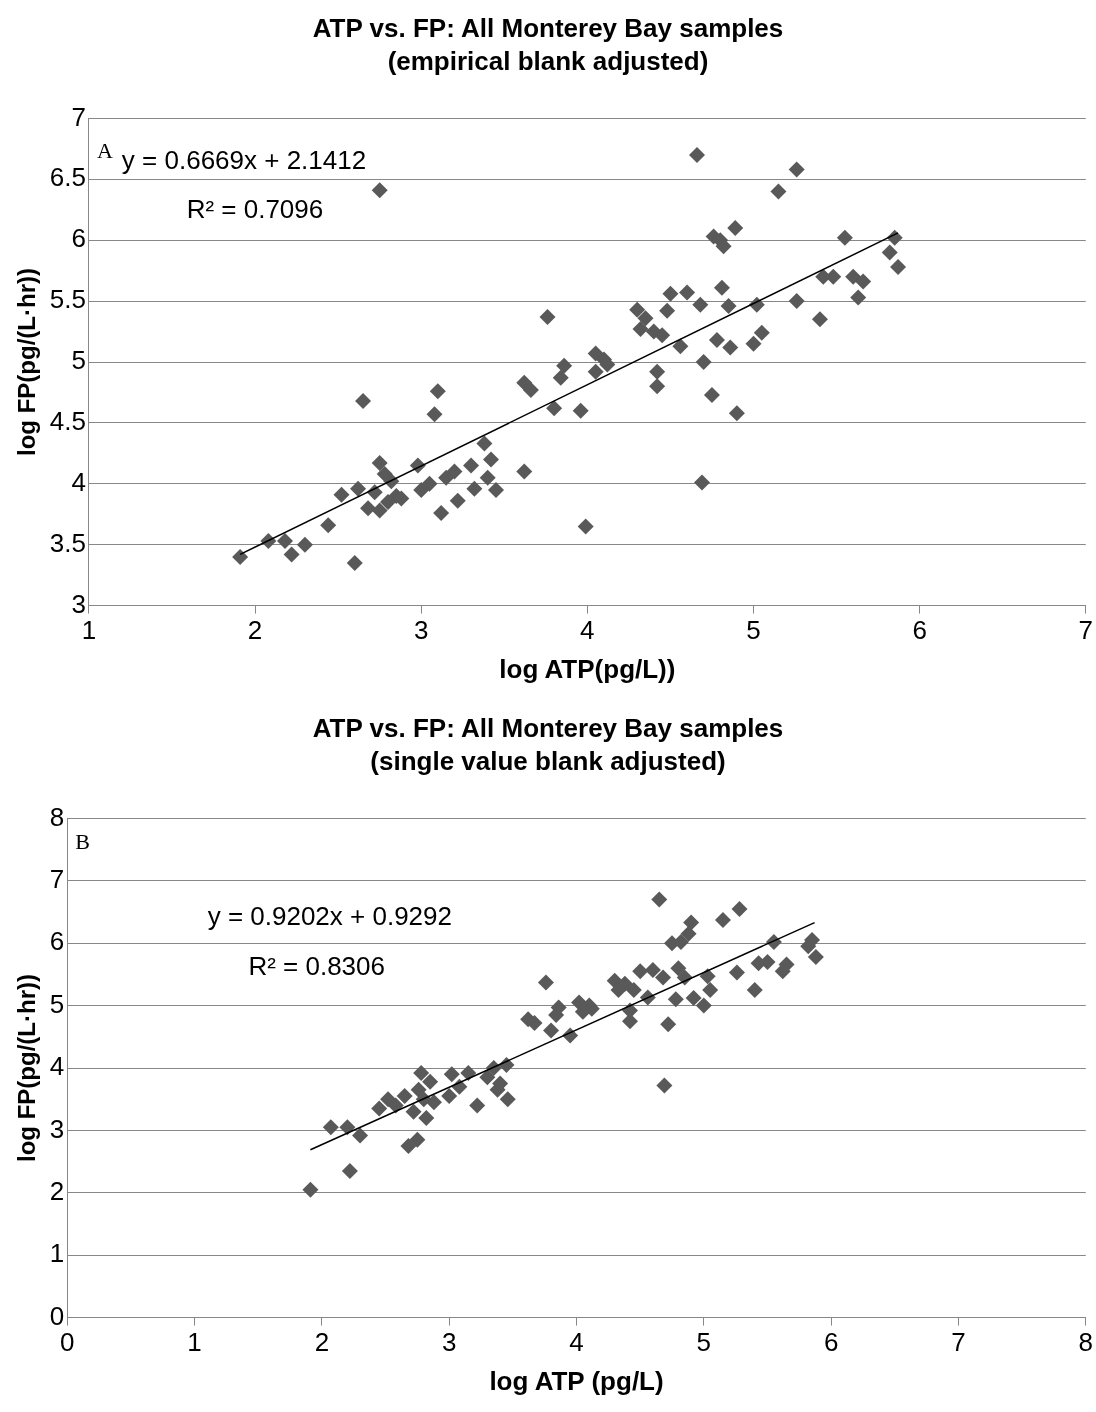 This screenshot has width=1096, height=1412. What do you see at coordinates (587, 668) in the screenshot?
I see `x-axis-title: log ATP(pg/L))` at bounding box center [587, 668].